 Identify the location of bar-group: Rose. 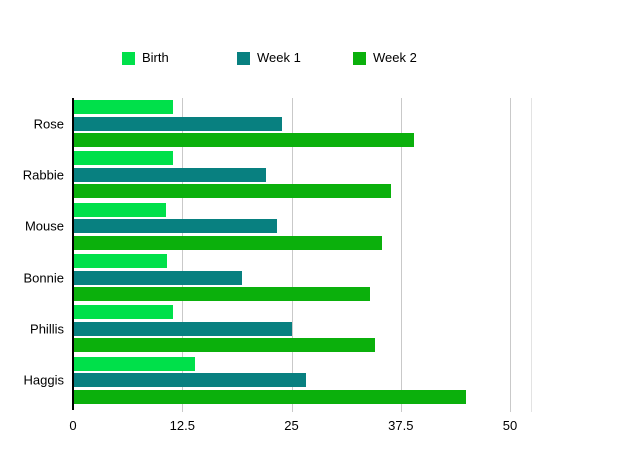
(272, 123).